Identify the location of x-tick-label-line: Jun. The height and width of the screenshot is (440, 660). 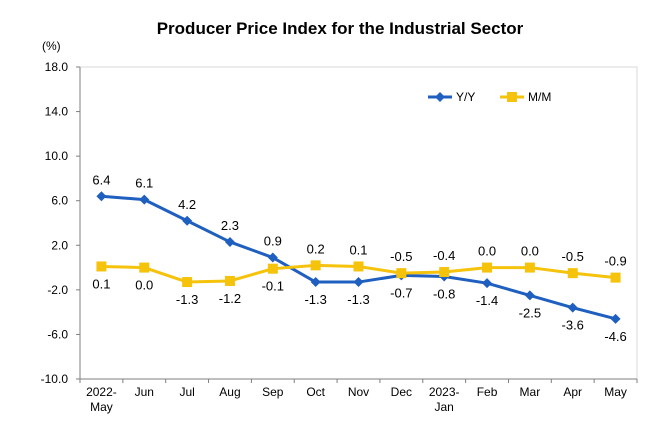
(144, 392).